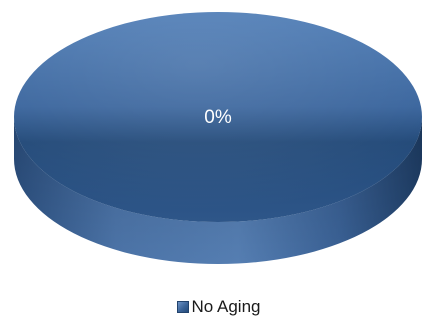 The width and height of the screenshot is (437, 320). I want to click on legend-swatch-icon, so click(182, 307).